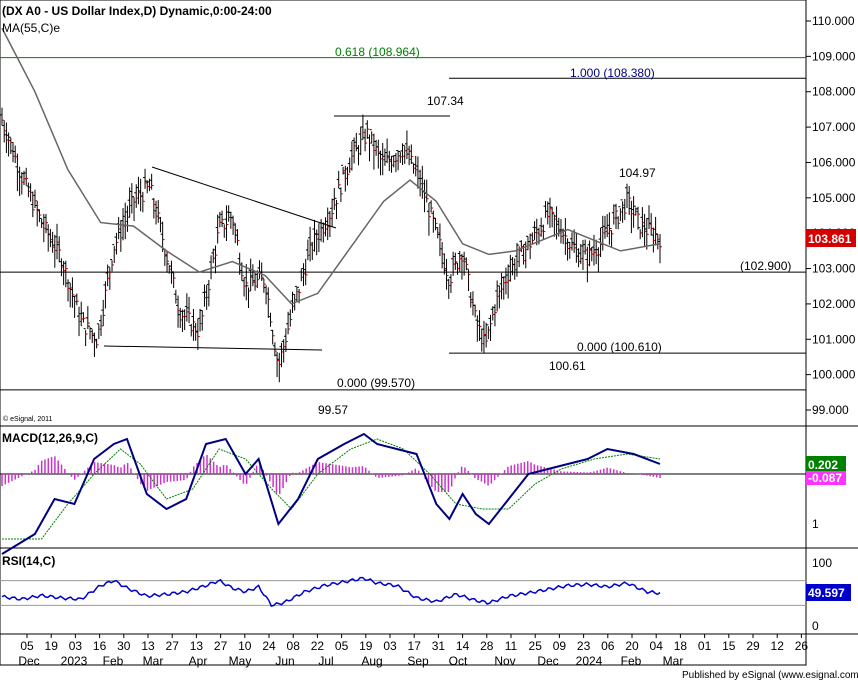 This screenshot has width=858, height=682. Describe the element at coordinates (834, 339) in the screenshot. I see `price-y-tick-label: 101.000` at that location.